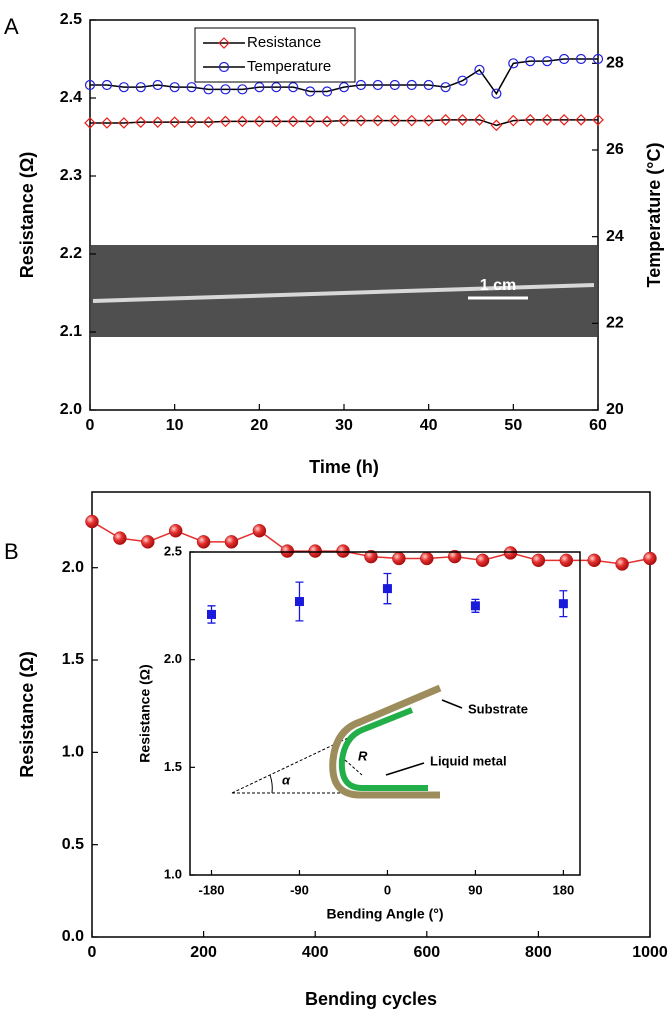 The image size is (670, 1016). Describe the element at coordinates (426, 952) in the screenshot. I see `x-tick-label: 600` at that location.